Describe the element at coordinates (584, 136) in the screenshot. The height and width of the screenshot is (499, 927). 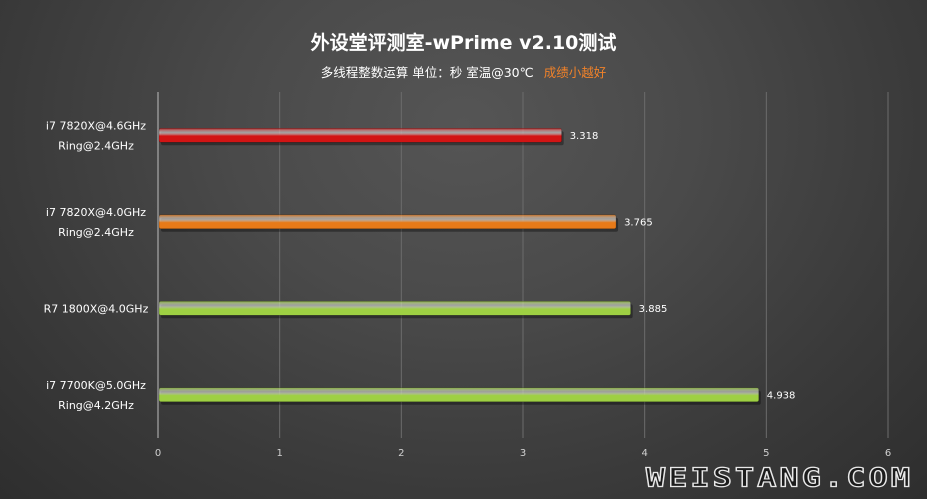
I see `value-label: 3.318` at that location.